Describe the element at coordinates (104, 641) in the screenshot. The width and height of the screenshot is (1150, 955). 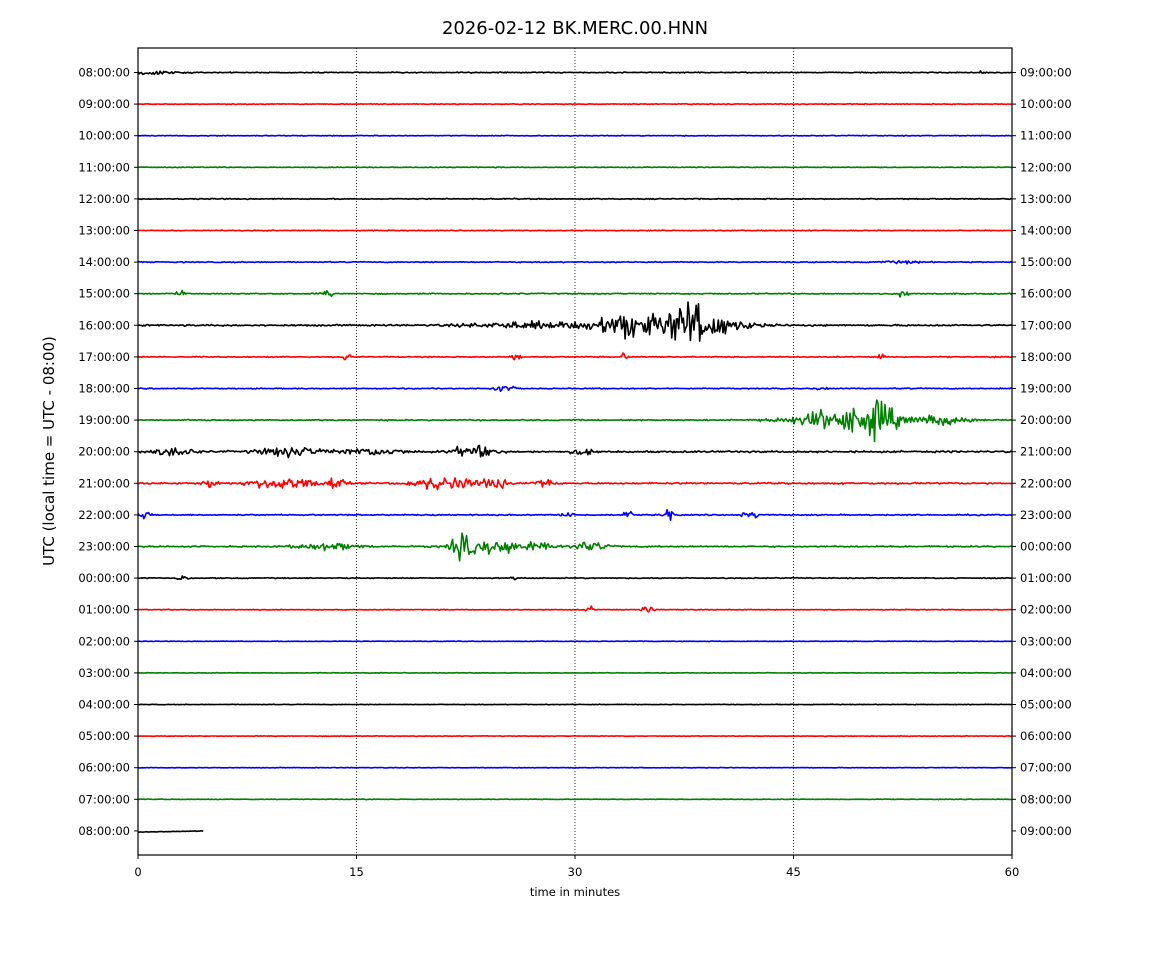
I see `y-tick-label-left: 02:00:00` at that location.